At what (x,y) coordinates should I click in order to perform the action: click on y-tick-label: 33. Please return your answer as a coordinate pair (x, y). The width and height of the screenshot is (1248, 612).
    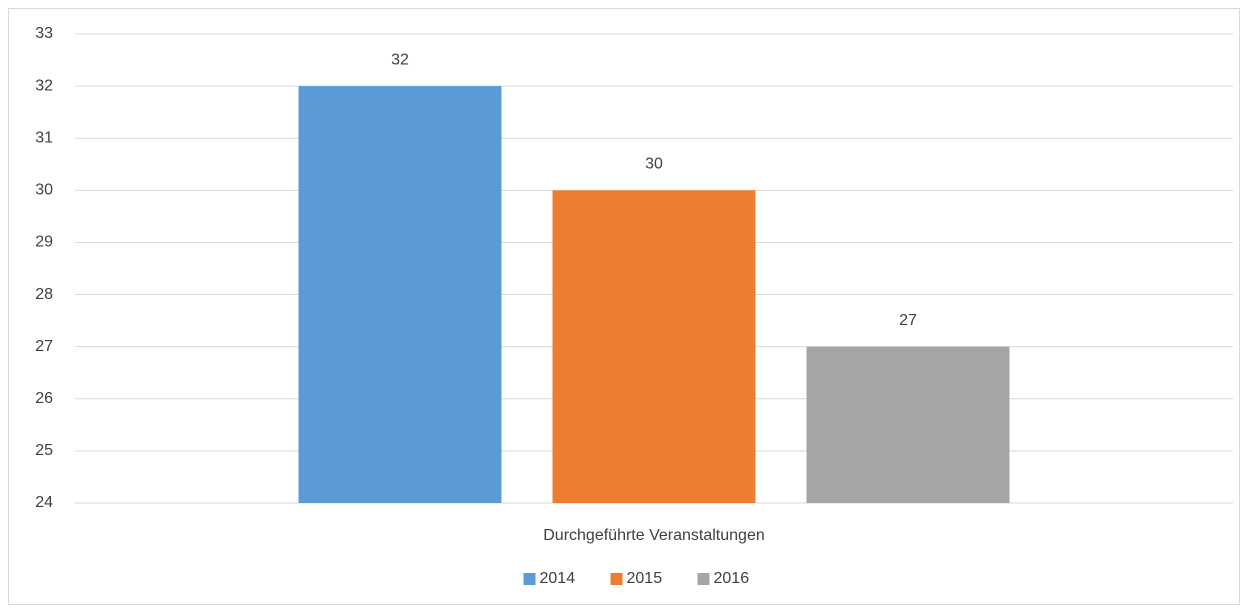
    Looking at the image, I should click on (44, 33).